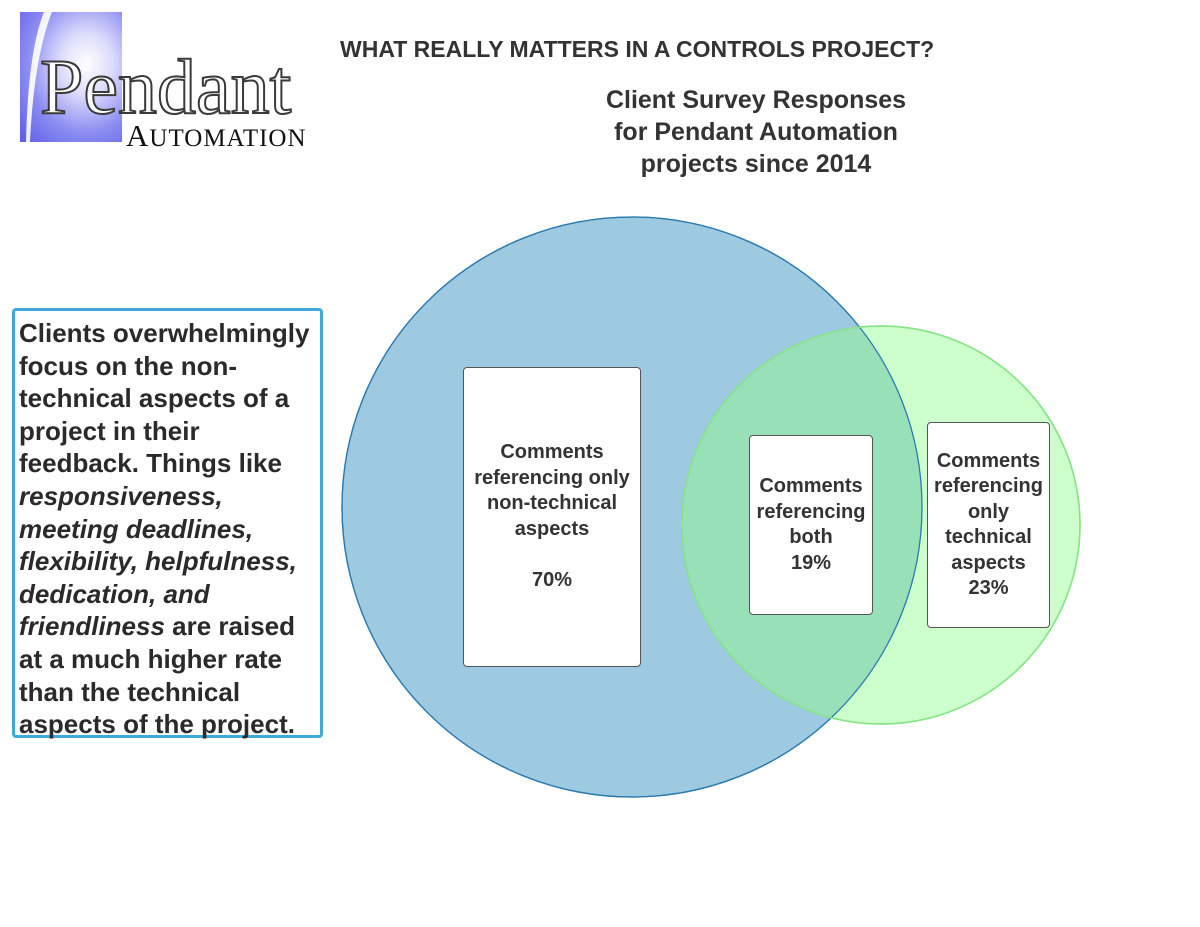 This screenshot has width=1200, height=927. What do you see at coordinates (39, 77) in the screenshot?
I see `logo-swoosh-icon` at bounding box center [39, 77].